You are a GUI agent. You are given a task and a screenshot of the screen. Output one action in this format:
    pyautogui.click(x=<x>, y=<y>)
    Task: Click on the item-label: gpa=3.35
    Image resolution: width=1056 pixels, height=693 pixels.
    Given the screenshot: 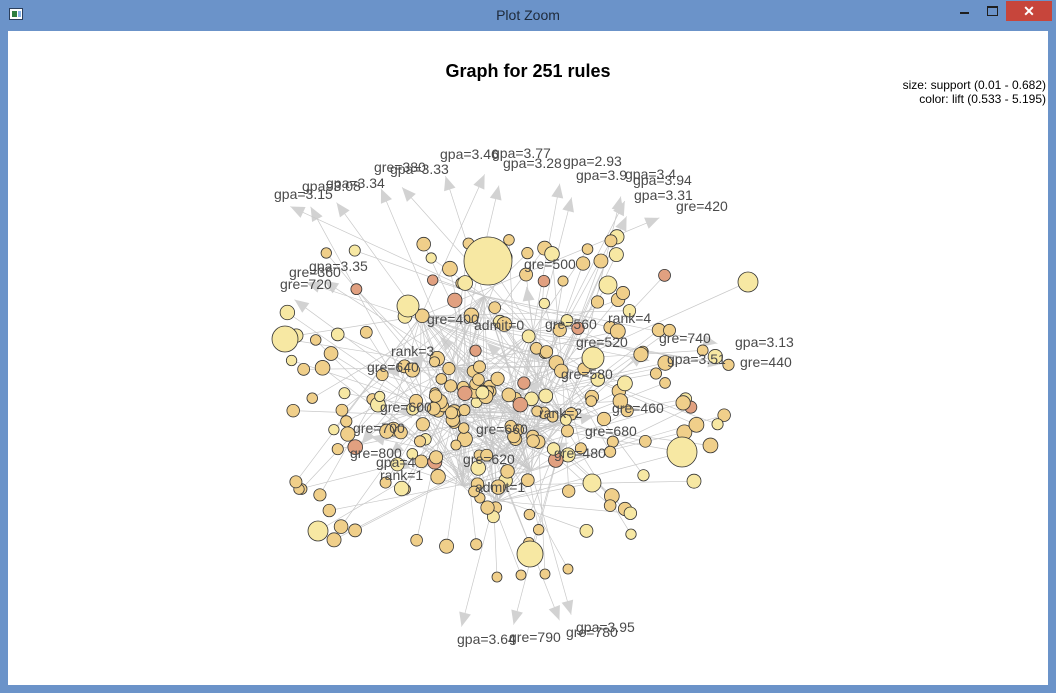 What is the action you would take?
    pyautogui.click(x=338, y=266)
    